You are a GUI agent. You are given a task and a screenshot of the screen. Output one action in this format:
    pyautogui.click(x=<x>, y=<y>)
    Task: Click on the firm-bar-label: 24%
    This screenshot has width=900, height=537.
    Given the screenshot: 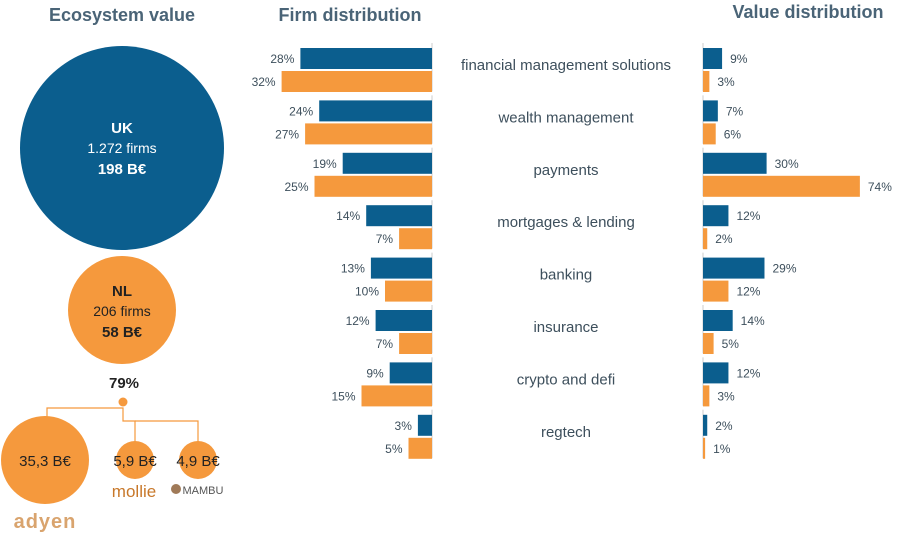 What is the action you would take?
    pyautogui.click(x=301, y=111)
    